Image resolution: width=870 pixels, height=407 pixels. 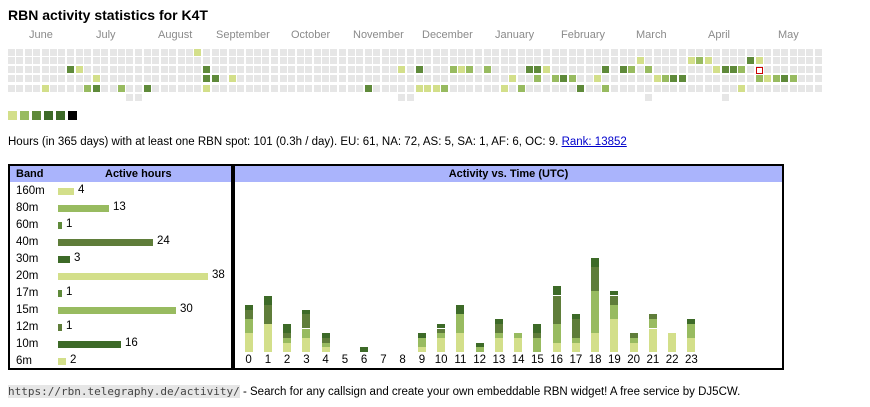 I want to click on month-label: April, so click(x=719, y=35).